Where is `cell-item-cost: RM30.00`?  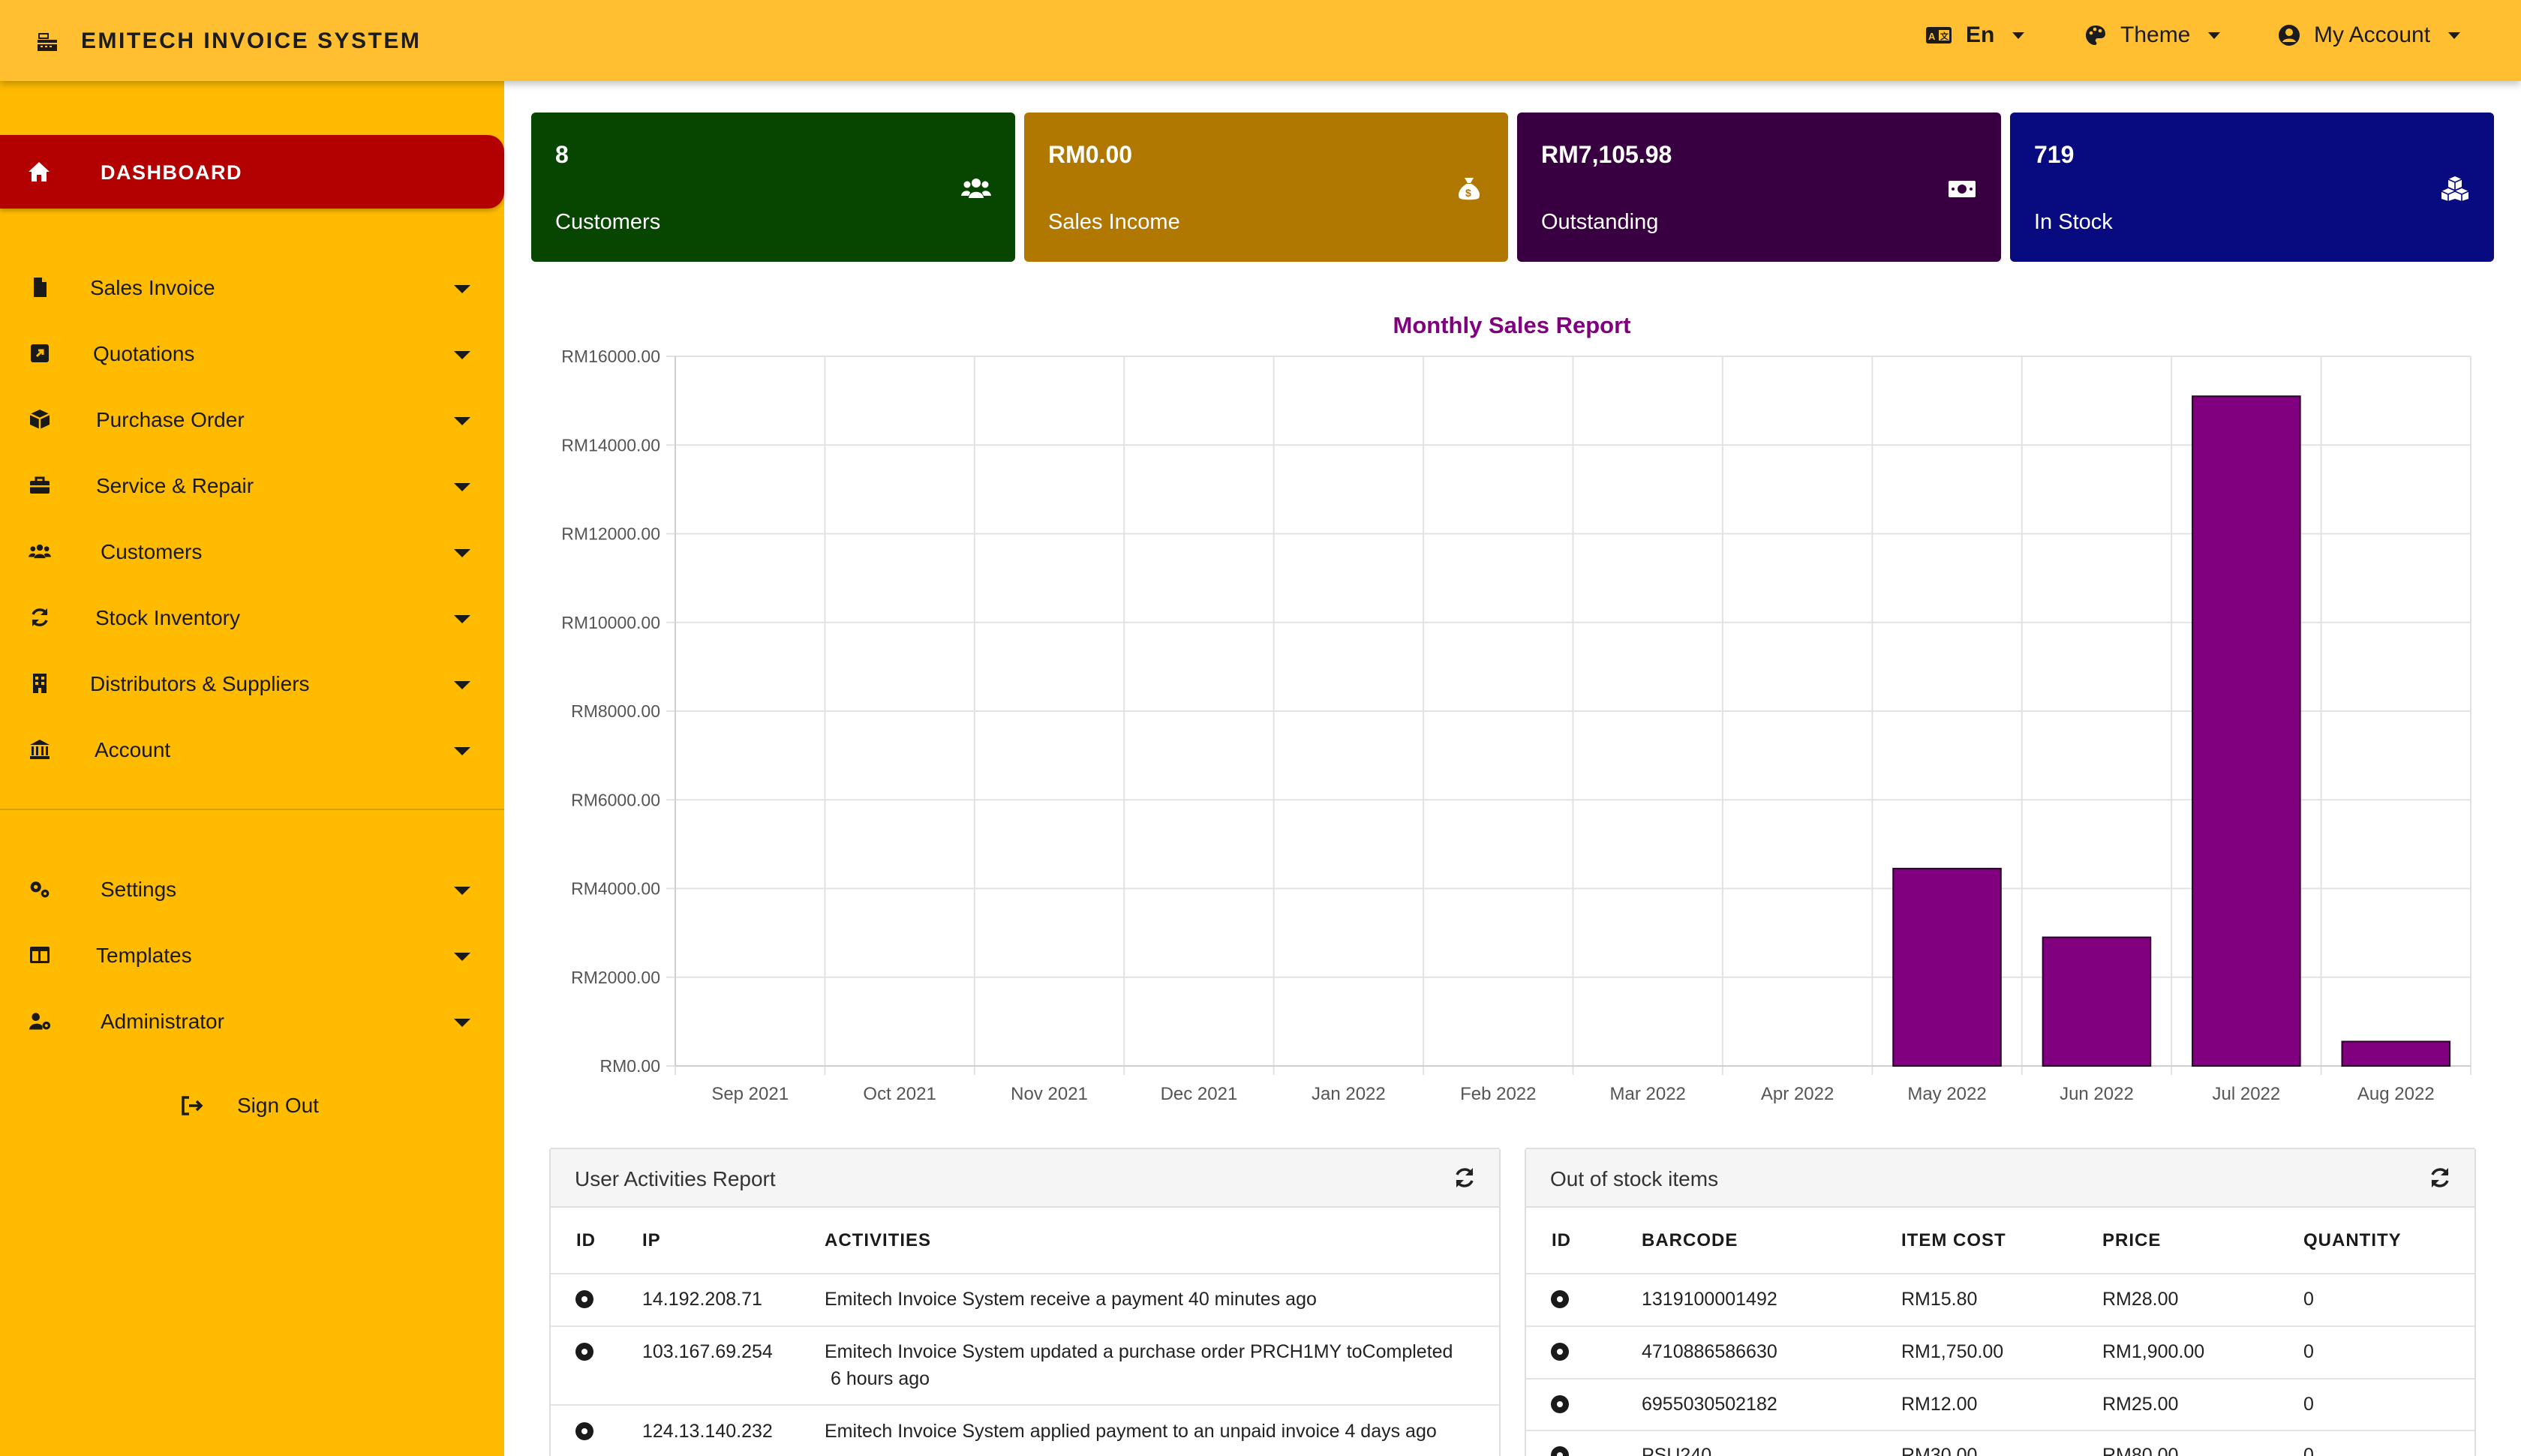 cell-item-cost: RM30.00 is located at coordinates (1939, 1450).